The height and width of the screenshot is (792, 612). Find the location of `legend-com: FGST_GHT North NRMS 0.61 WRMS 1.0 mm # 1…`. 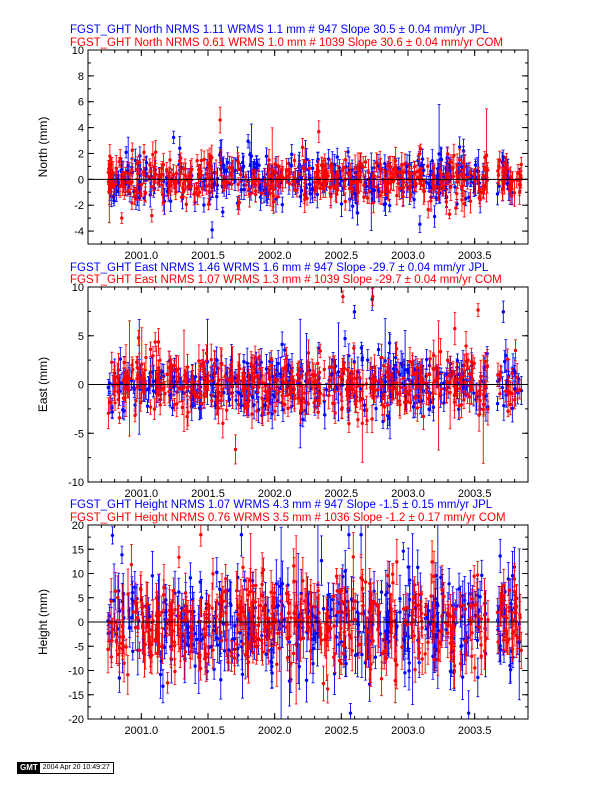

legend-com: FGST_GHT North NRMS 0.61 WRMS 1.0 mm # 1… is located at coordinates (286, 43).